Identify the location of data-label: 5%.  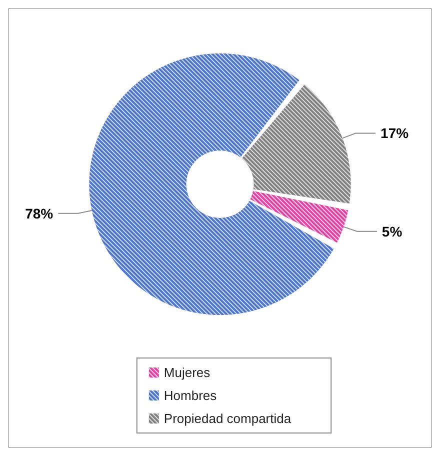
(392, 231).